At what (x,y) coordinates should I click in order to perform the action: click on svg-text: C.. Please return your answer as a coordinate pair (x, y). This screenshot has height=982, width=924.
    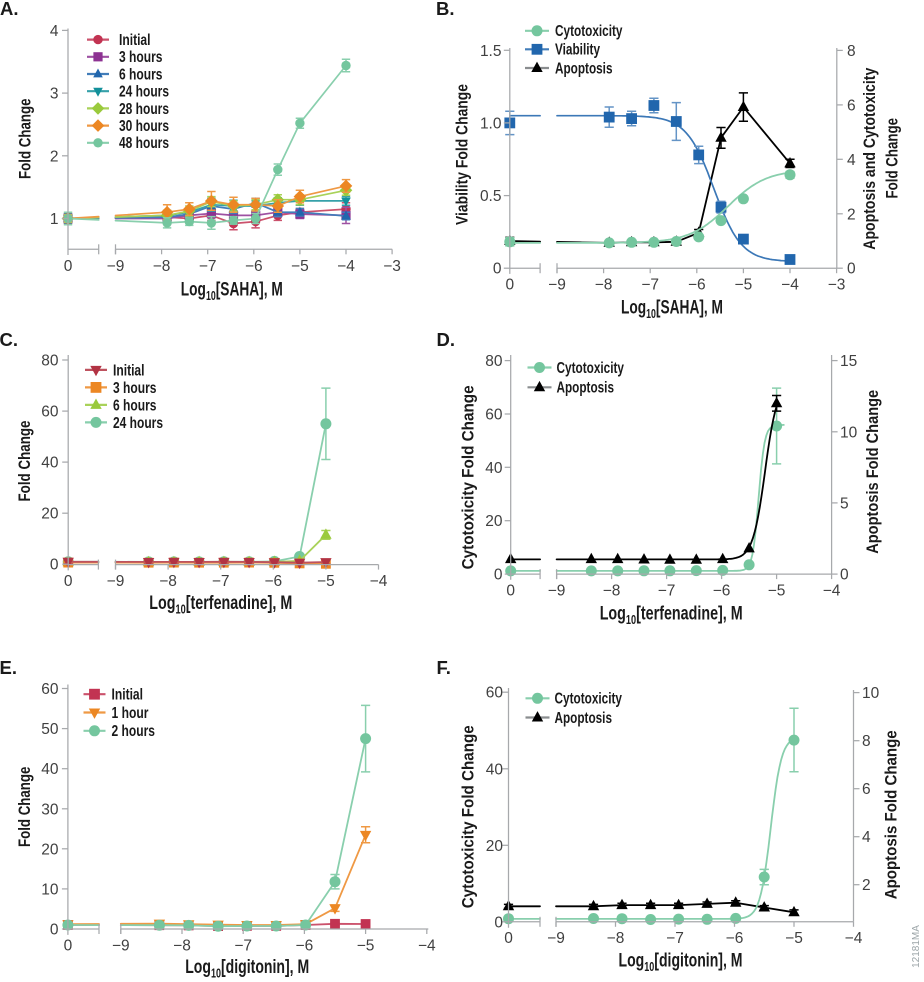
    Looking at the image, I should click on (9, 339).